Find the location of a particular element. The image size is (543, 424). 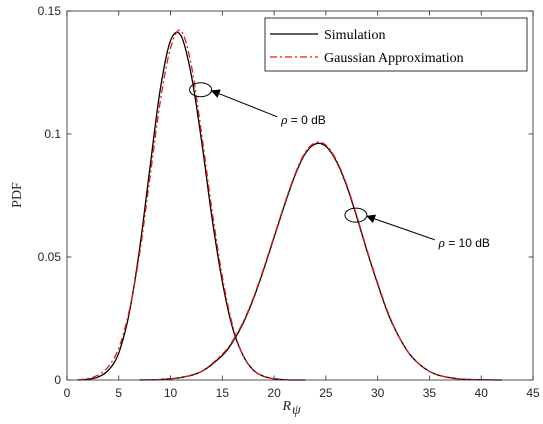

x-tick-label: 25 is located at coordinates (326, 393).